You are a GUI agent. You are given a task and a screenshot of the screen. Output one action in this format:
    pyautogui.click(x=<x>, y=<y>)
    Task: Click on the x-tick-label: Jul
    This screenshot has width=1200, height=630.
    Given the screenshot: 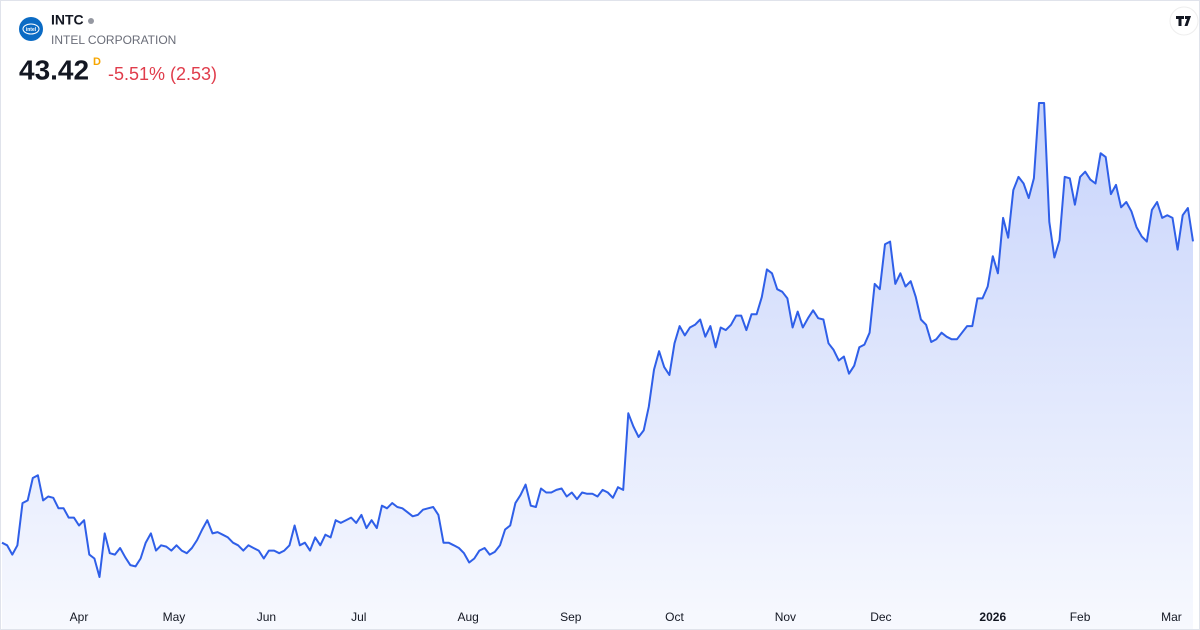 What is the action you would take?
    pyautogui.click(x=358, y=617)
    